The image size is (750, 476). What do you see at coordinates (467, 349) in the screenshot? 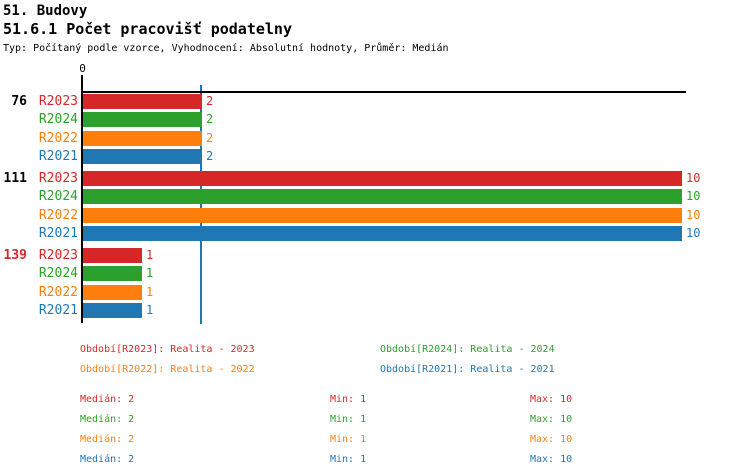
I see `legend-item: Období[R2024]: Realita - 2024` at bounding box center [467, 349].